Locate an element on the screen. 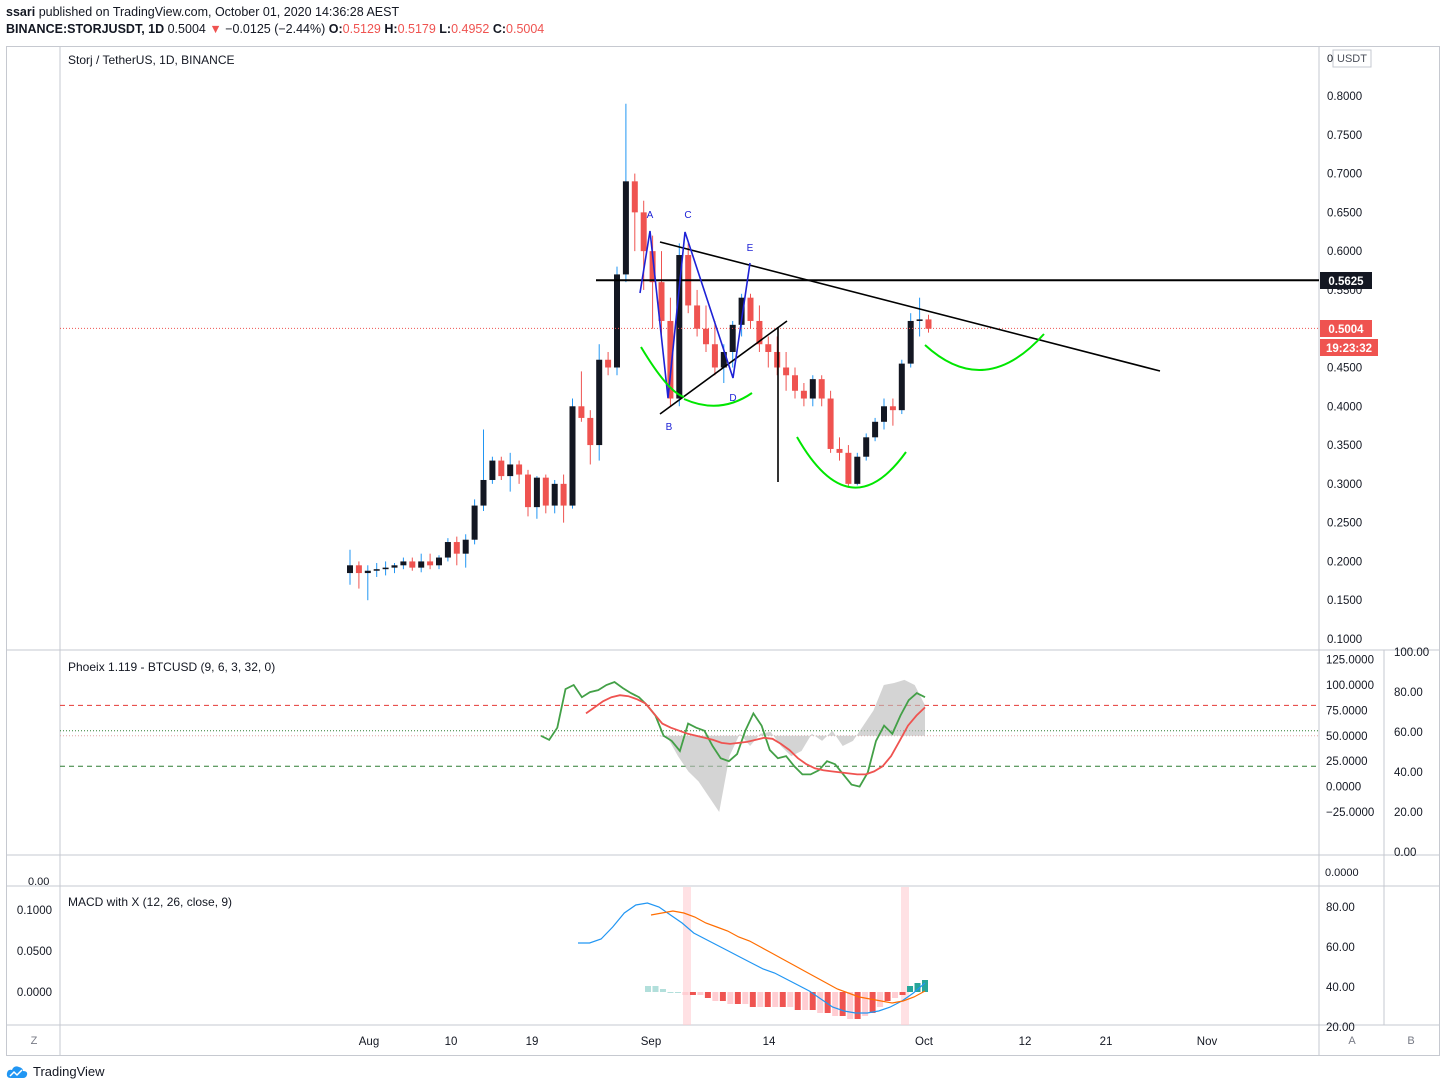 This screenshot has width=1446, height=1092. corner-a-button: A is located at coordinates (1352, 1041).